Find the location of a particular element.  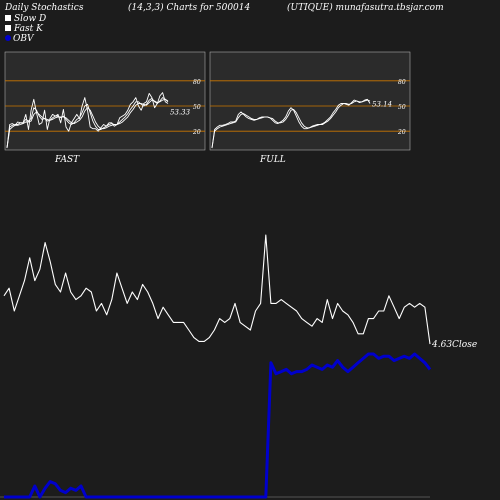

fast-ytick-50: 50 is located at coordinates (197, 107).